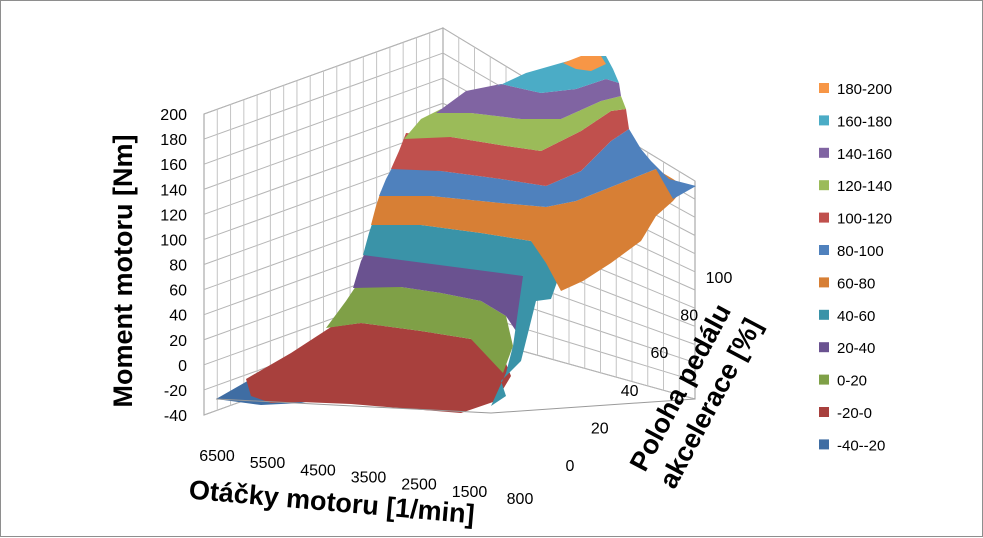  What do you see at coordinates (369, 478) in the screenshot?
I see `x-tick-label: 3500` at bounding box center [369, 478].